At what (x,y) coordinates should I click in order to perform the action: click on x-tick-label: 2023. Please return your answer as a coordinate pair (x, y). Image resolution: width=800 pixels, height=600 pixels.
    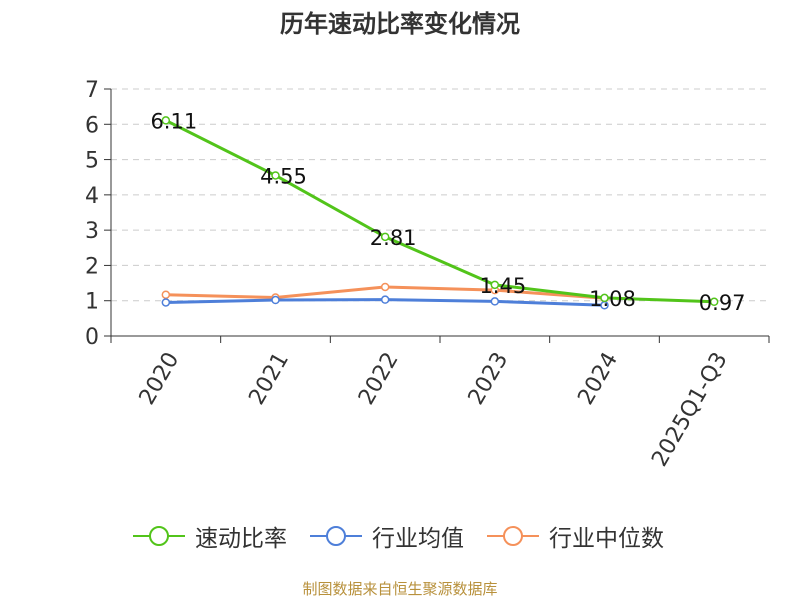
    Looking at the image, I should click on (489, 378).